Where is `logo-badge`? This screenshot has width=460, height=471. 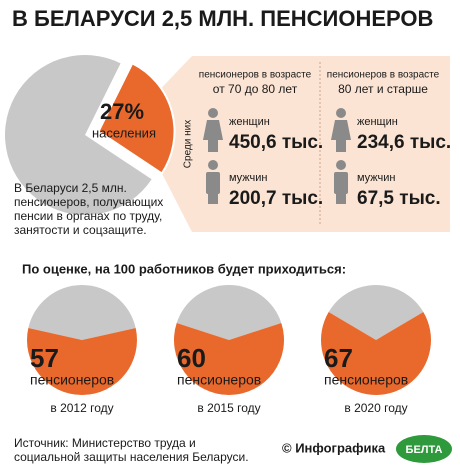
logo-badge is located at coordinates (424, 449).